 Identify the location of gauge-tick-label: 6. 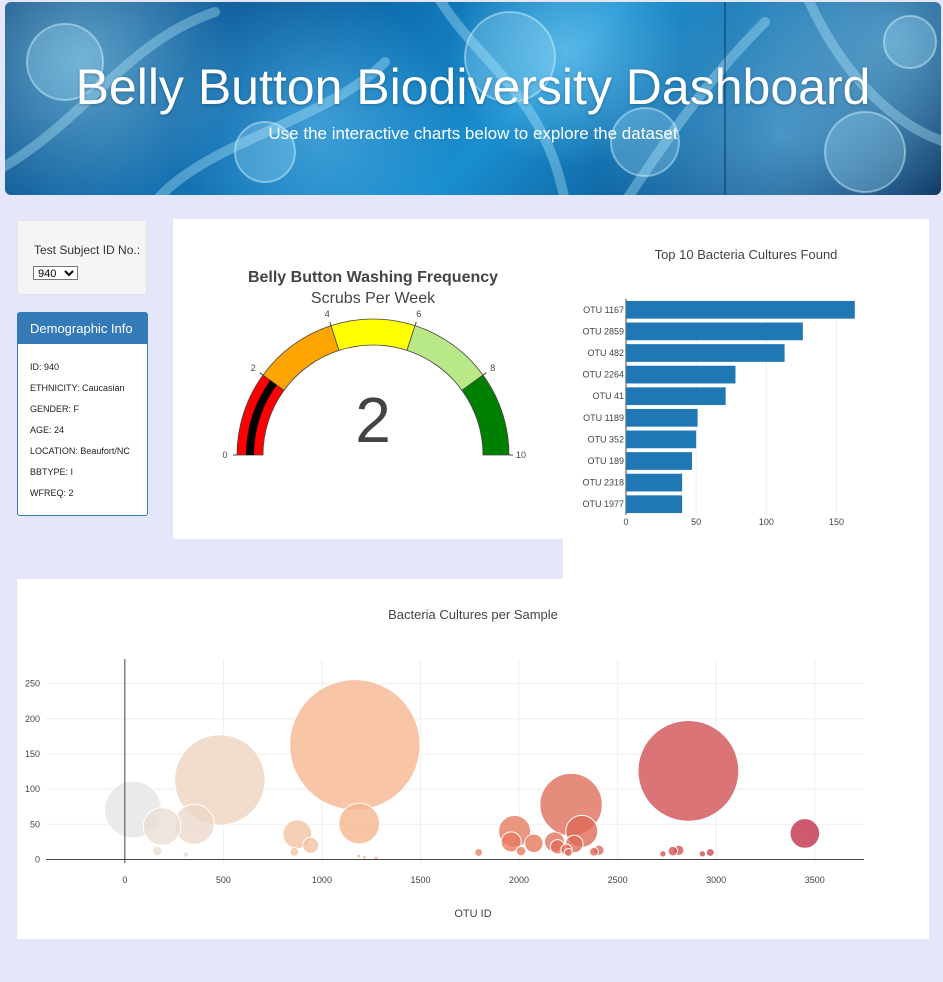
(418, 314).